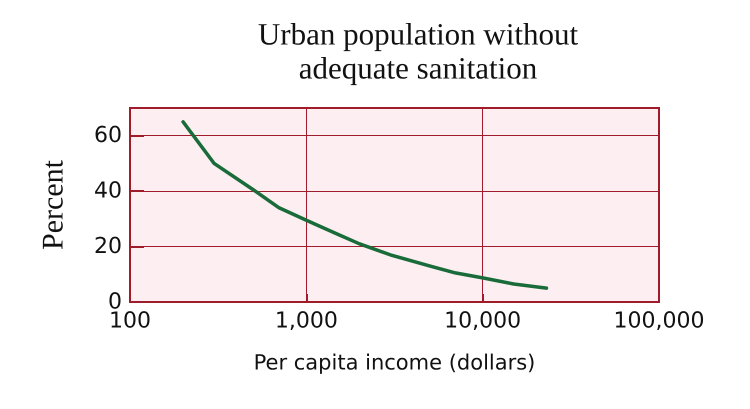 The width and height of the screenshot is (750, 409). What do you see at coordinates (53, 204) in the screenshot?
I see `y-axis-title: Percent` at bounding box center [53, 204].